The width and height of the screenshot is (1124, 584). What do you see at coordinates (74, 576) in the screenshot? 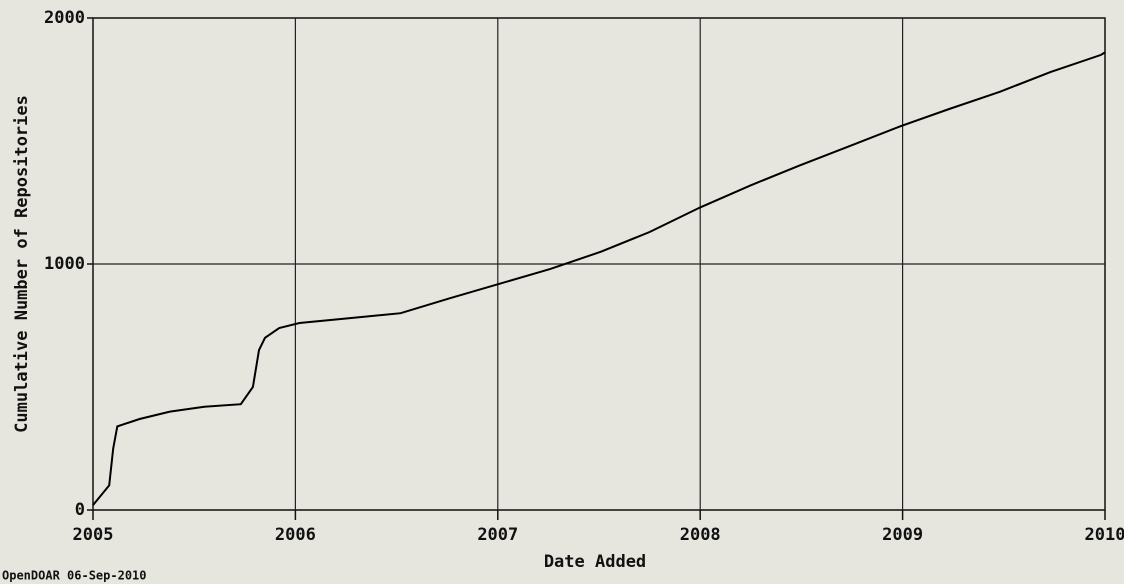
I see `footer: OpenDOAR 06-Sep-2010` at bounding box center [74, 576].